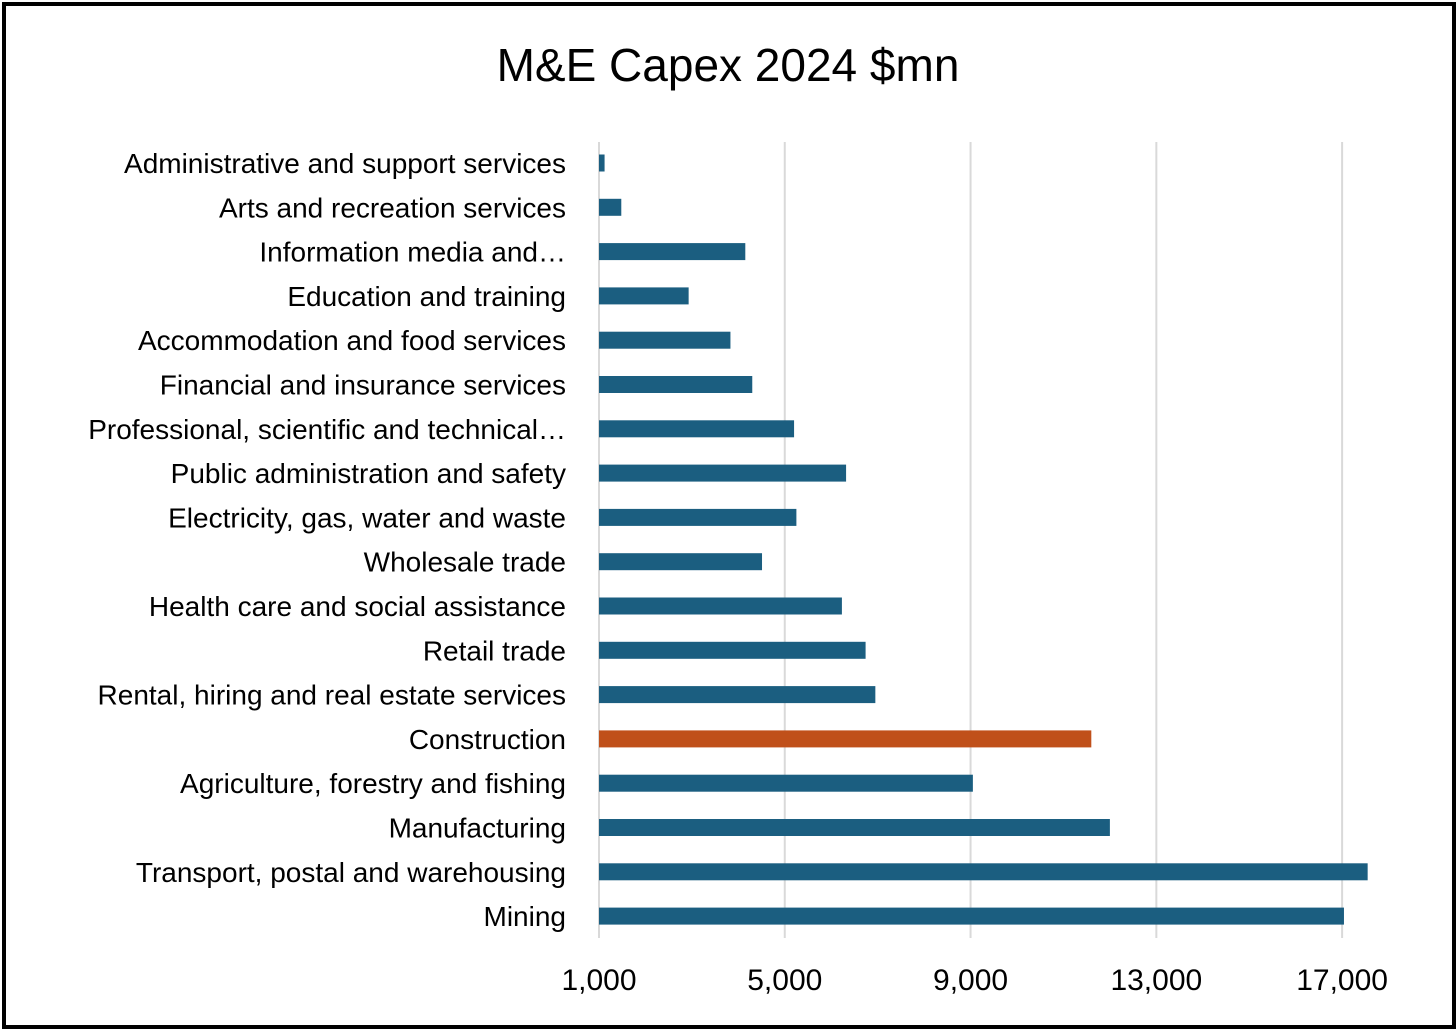 This screenshot has width=1456, height=1029. I want to click on category-label: Administrative and support services, so click(345, 163).